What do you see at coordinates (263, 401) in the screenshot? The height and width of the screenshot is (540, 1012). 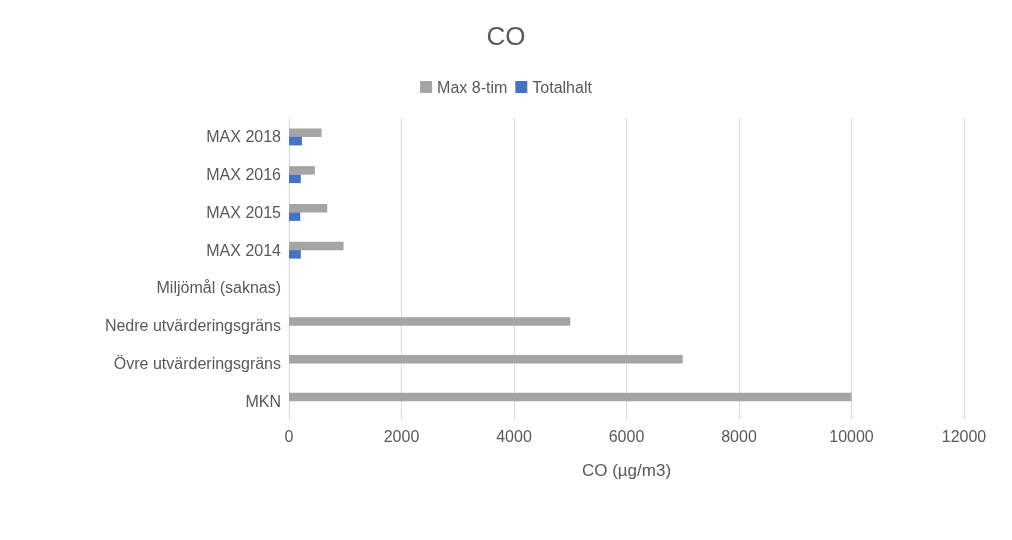 I see `y-tick-label: MKN` at bounding box center [263, 401].